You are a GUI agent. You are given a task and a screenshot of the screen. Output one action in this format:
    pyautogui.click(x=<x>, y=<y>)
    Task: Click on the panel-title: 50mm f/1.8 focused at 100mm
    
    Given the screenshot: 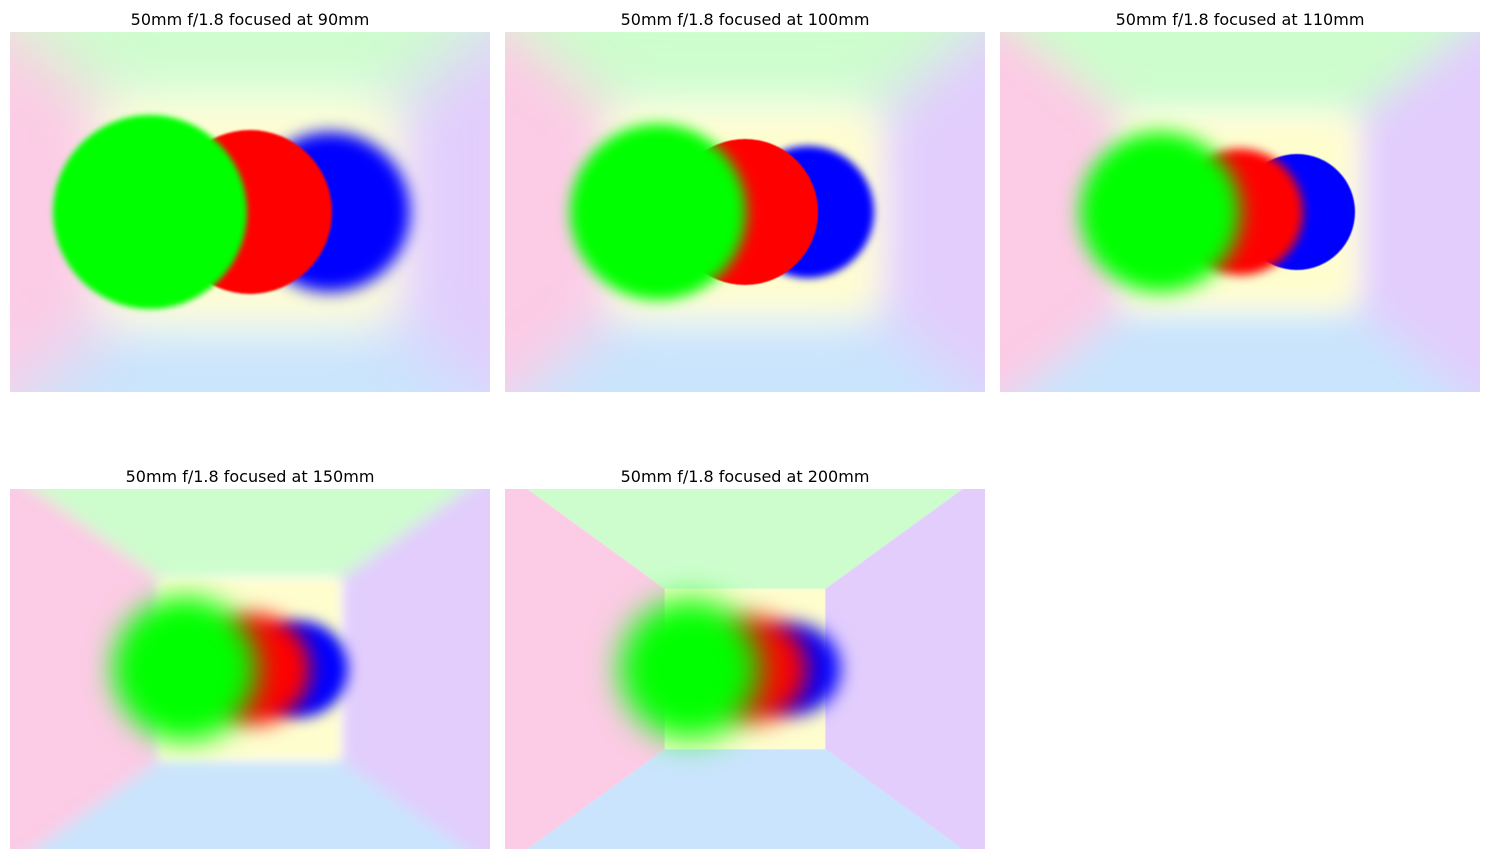 What is the action you would take?
    pyautogui.click(x=745, y=19)
    